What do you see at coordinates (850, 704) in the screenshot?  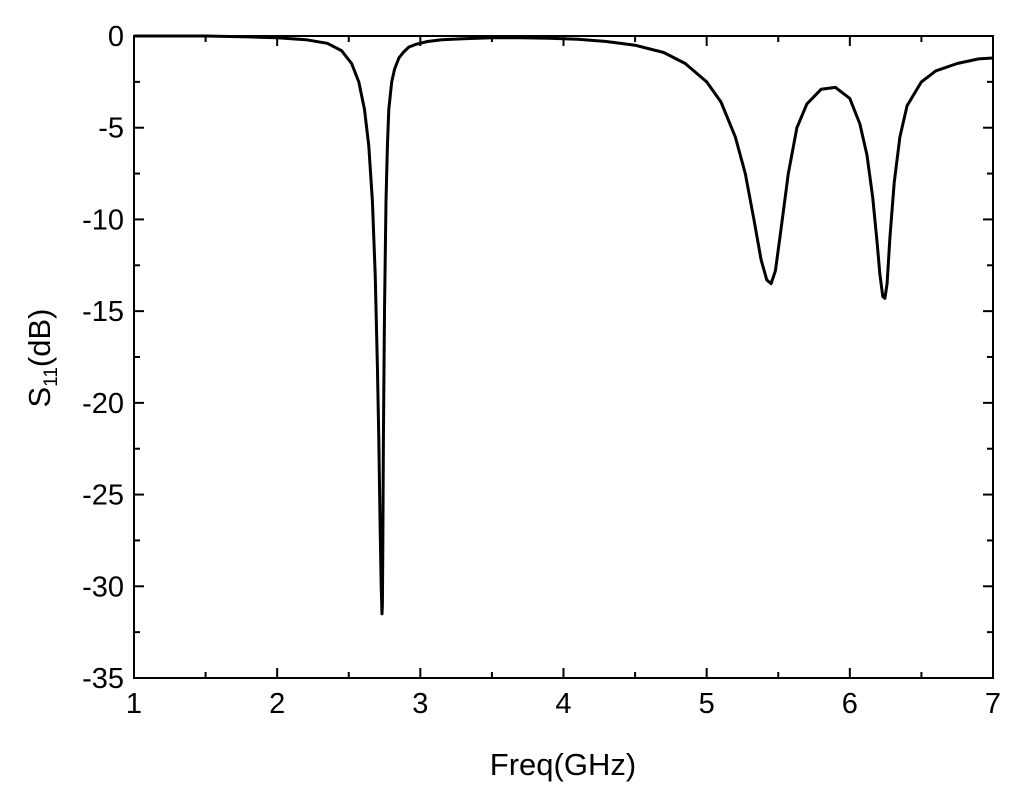 I see `x-tick-label-6: 6` at bounding box center [850, 704].